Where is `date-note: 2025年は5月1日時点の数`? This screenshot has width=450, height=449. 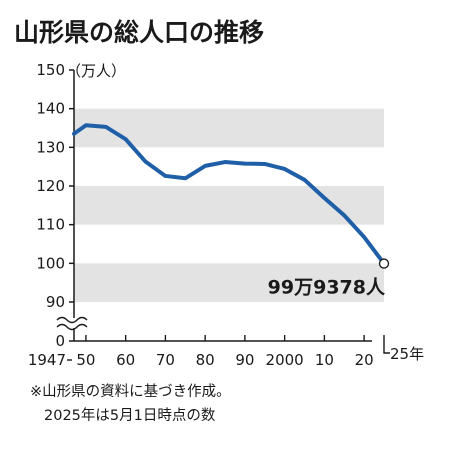 date-note: 2025年は5月1日時点の数 is located at coordinates (130, 415).